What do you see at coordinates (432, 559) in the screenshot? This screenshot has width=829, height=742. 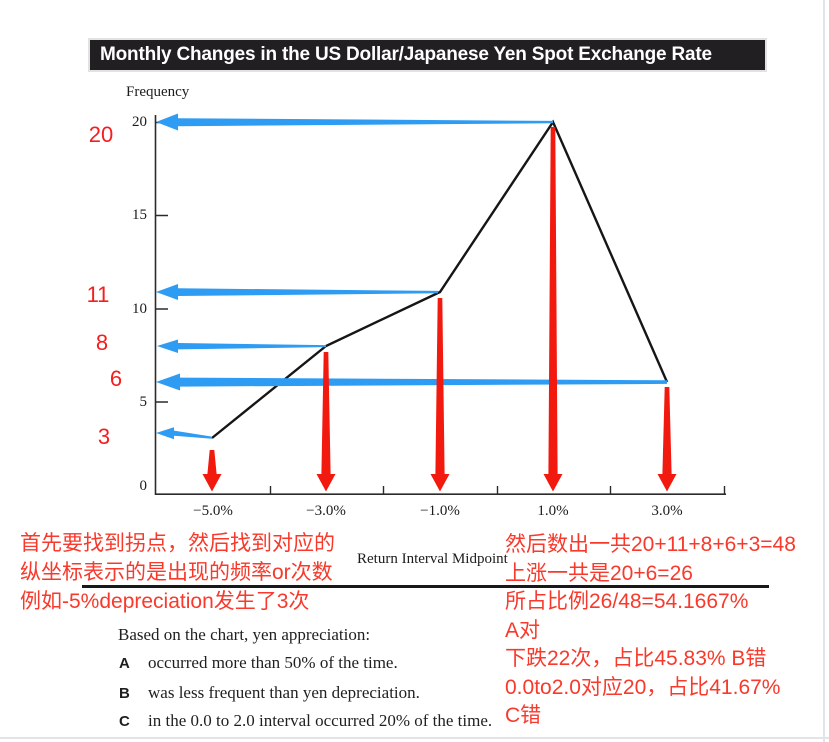 I see `x-axis-title: Return Interval Midpoint` at bounding box center [432, 559].